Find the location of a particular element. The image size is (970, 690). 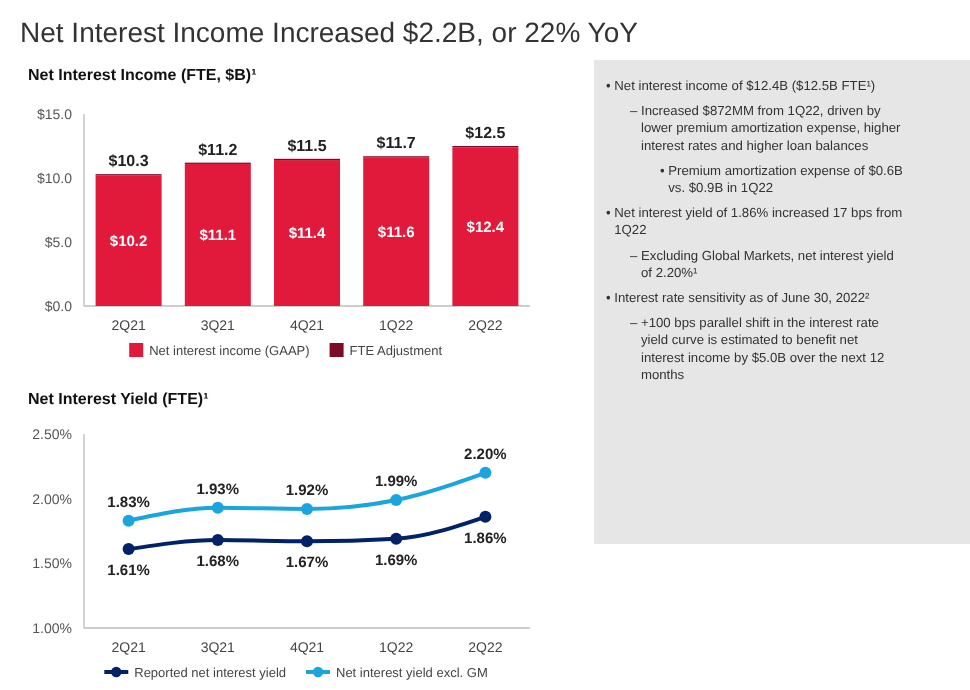

chart-title: Net Interest Yield (FTE)¹ is located at coordinates (119, 399).